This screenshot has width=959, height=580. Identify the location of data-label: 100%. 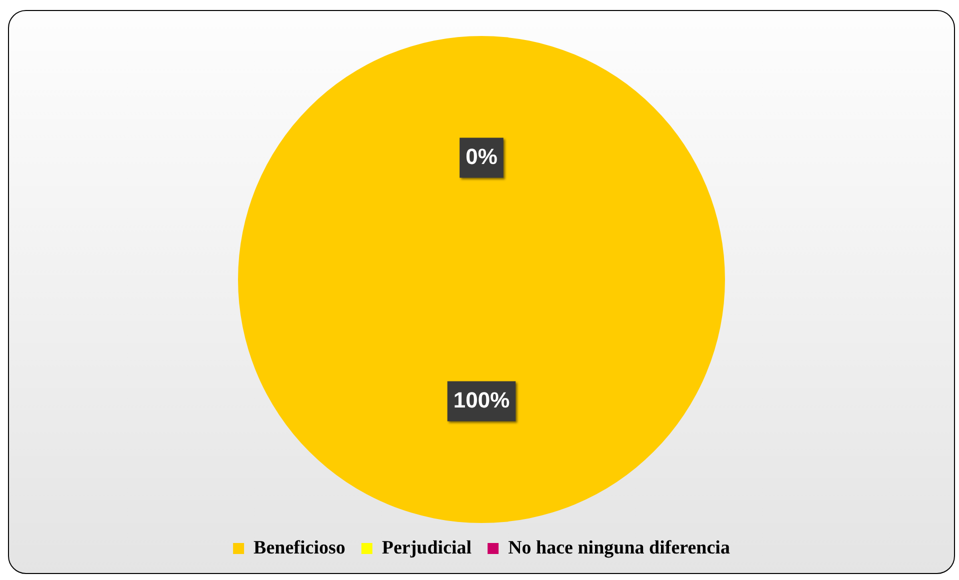
(481, 399).